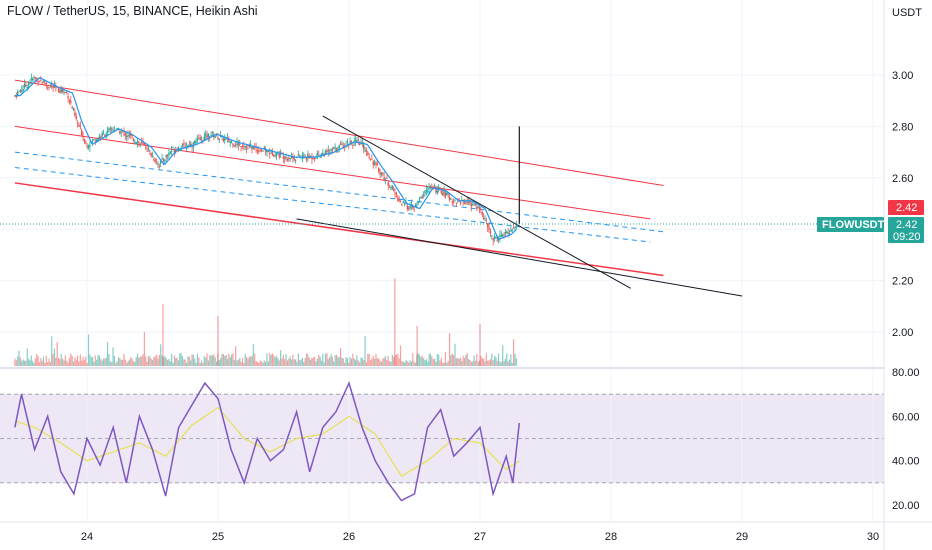  I want to click on last-price-text: 2.42, so click(906, 225).